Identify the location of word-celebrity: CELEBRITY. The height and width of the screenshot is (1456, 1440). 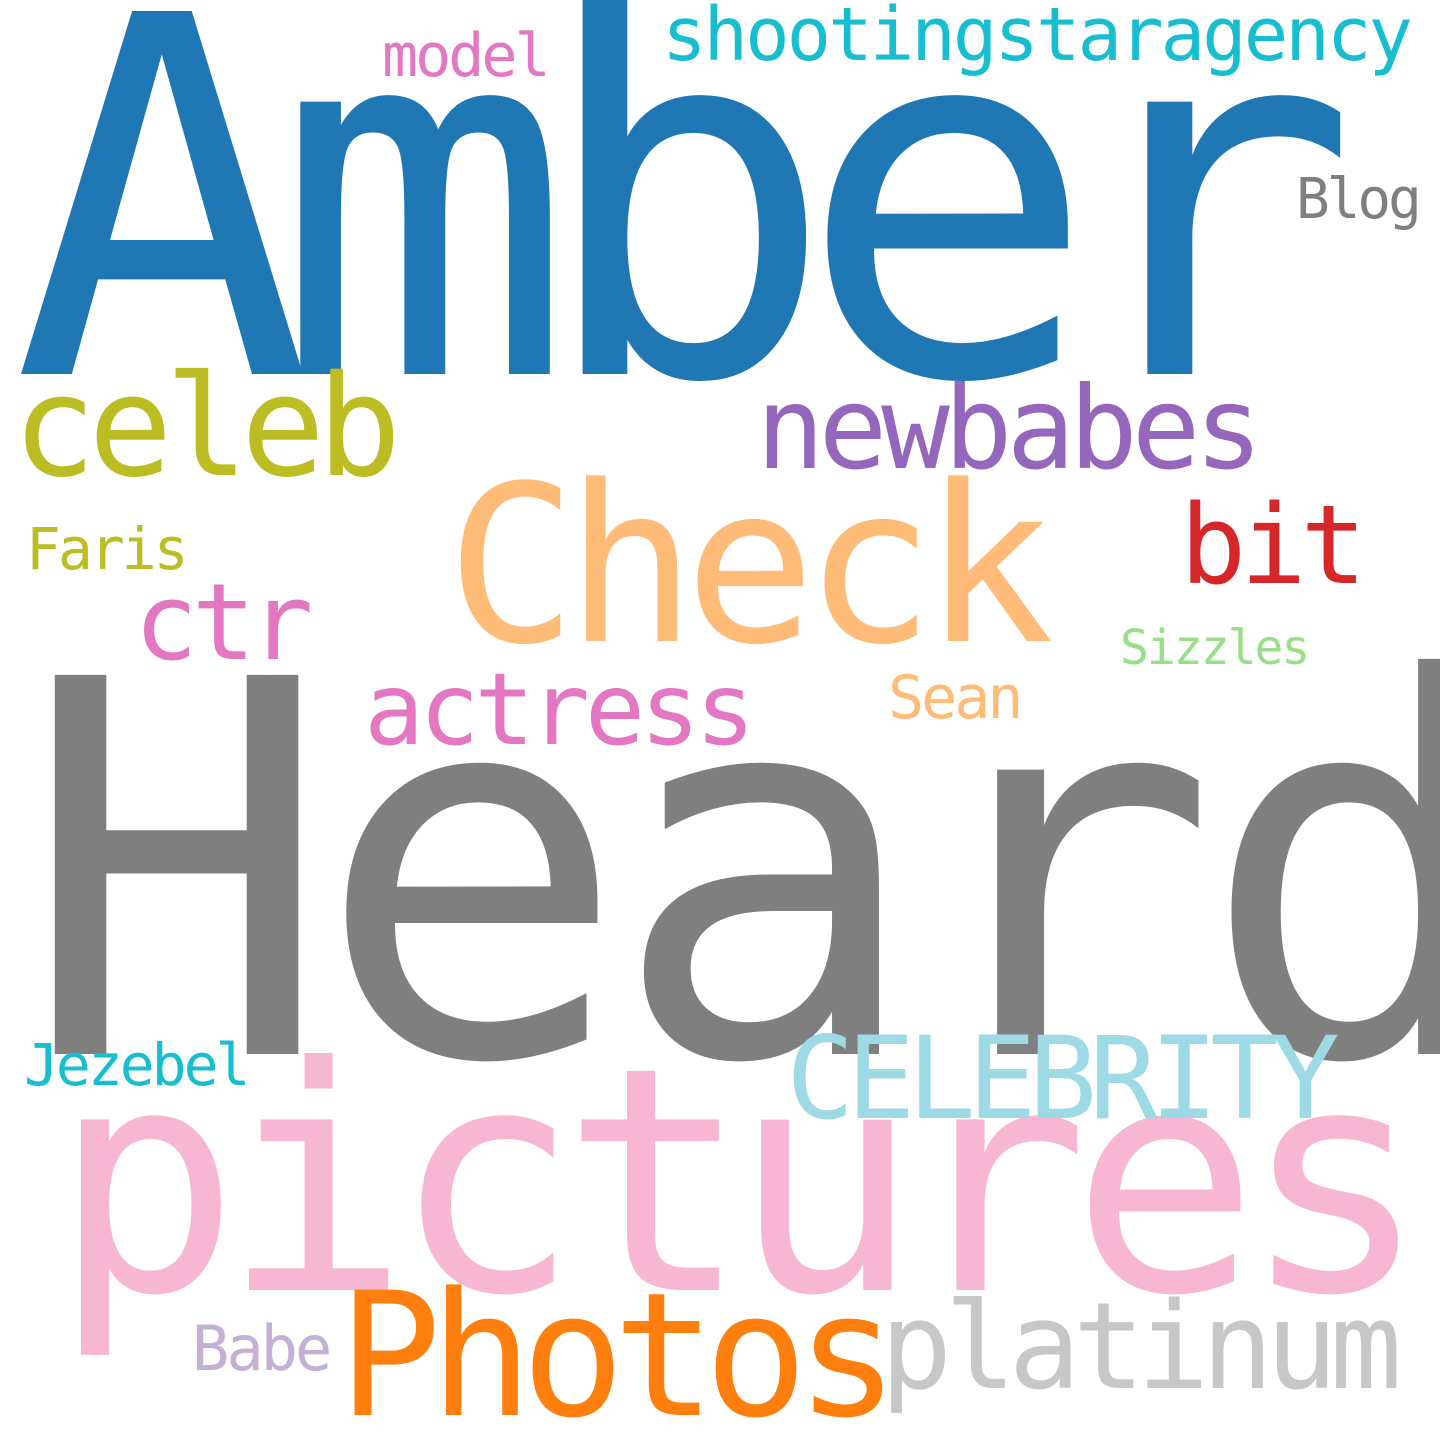
(1063, 1078).